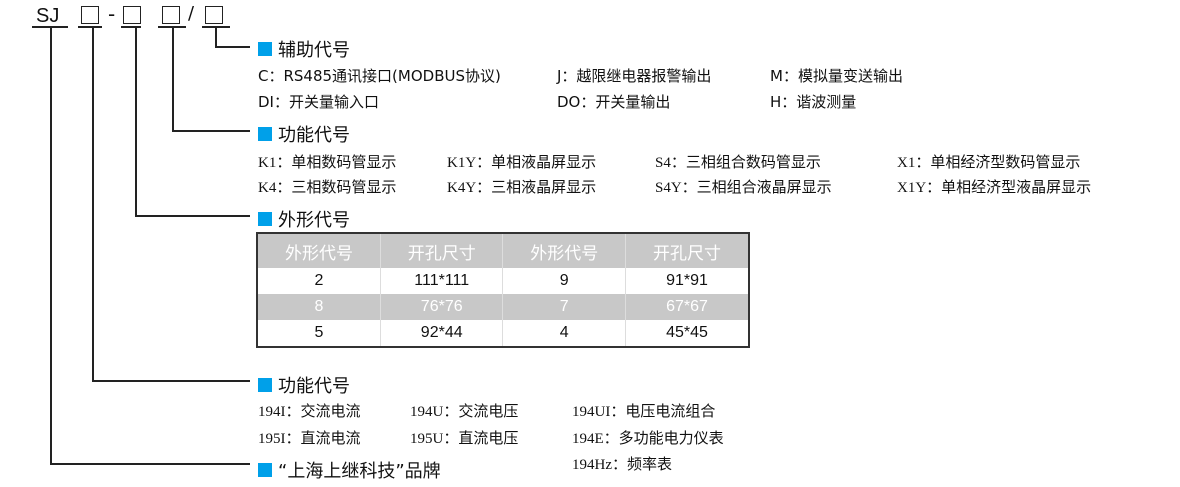 The width and height of the screenshot is (1180, 487). What do you see at coordinates (502, 250) in the screenshot?
I see `table-header: 外形代号 开孔尺寸 外形代号 开孔尺寸` at bounding box center [502, 250].